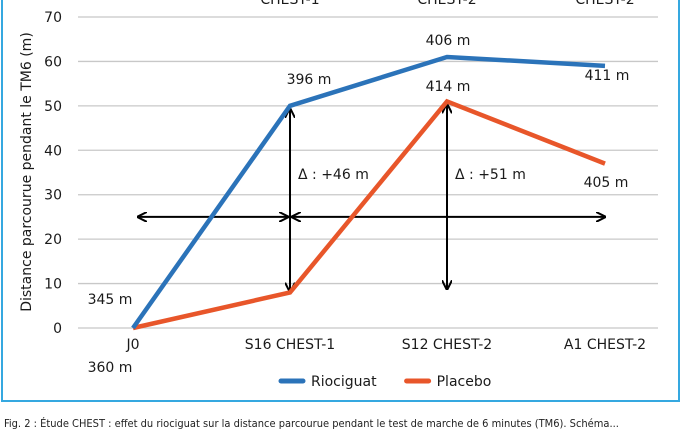 This screenshot has height=430, width=686. What do you see at coordinates (290, 345) in the screenshot?
I see `x-tick-label: S16 CHEST-1` at bounding box center [290, 345].